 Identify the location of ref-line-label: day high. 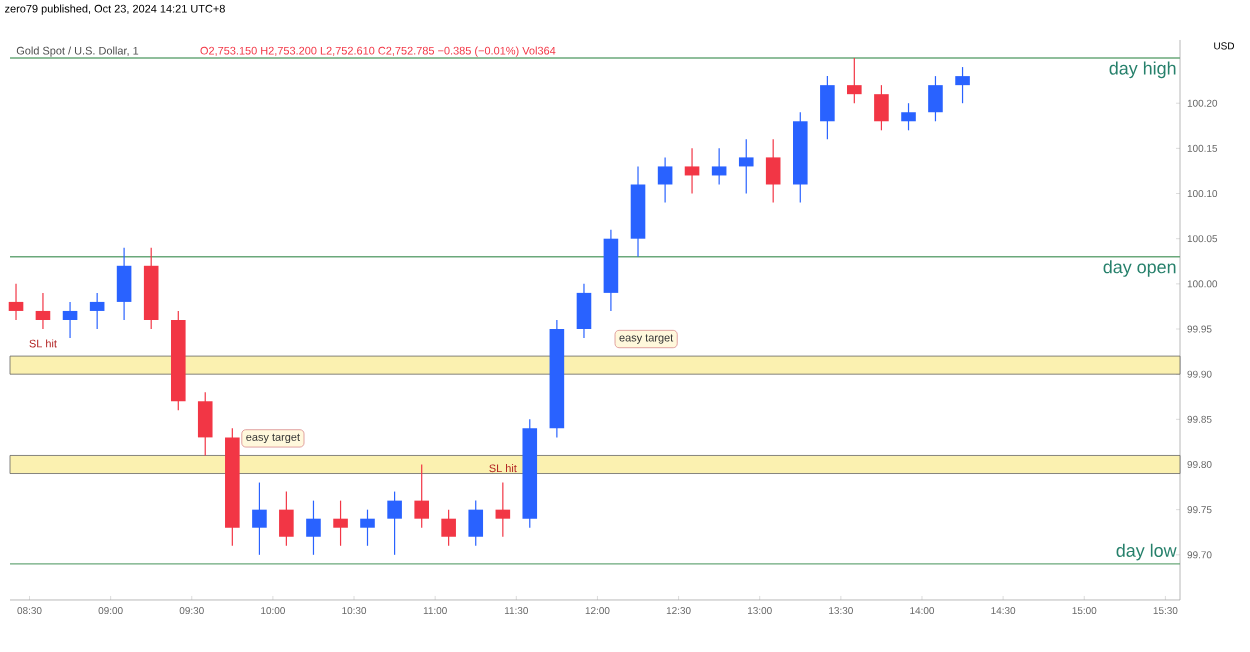
(1142, 70).